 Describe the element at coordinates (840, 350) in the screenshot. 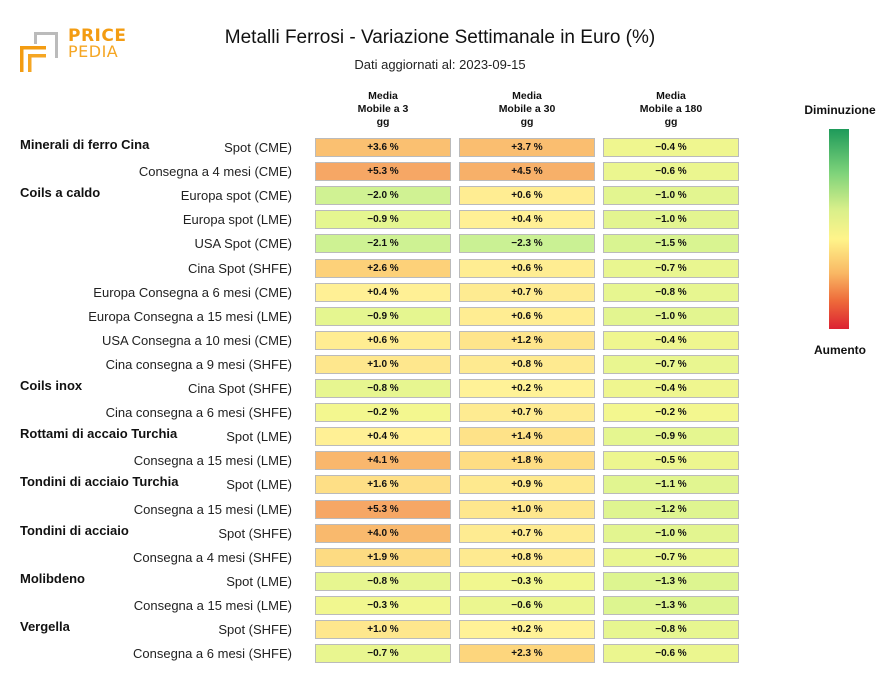

I see `legend-label-increase: Aumento` at that location.